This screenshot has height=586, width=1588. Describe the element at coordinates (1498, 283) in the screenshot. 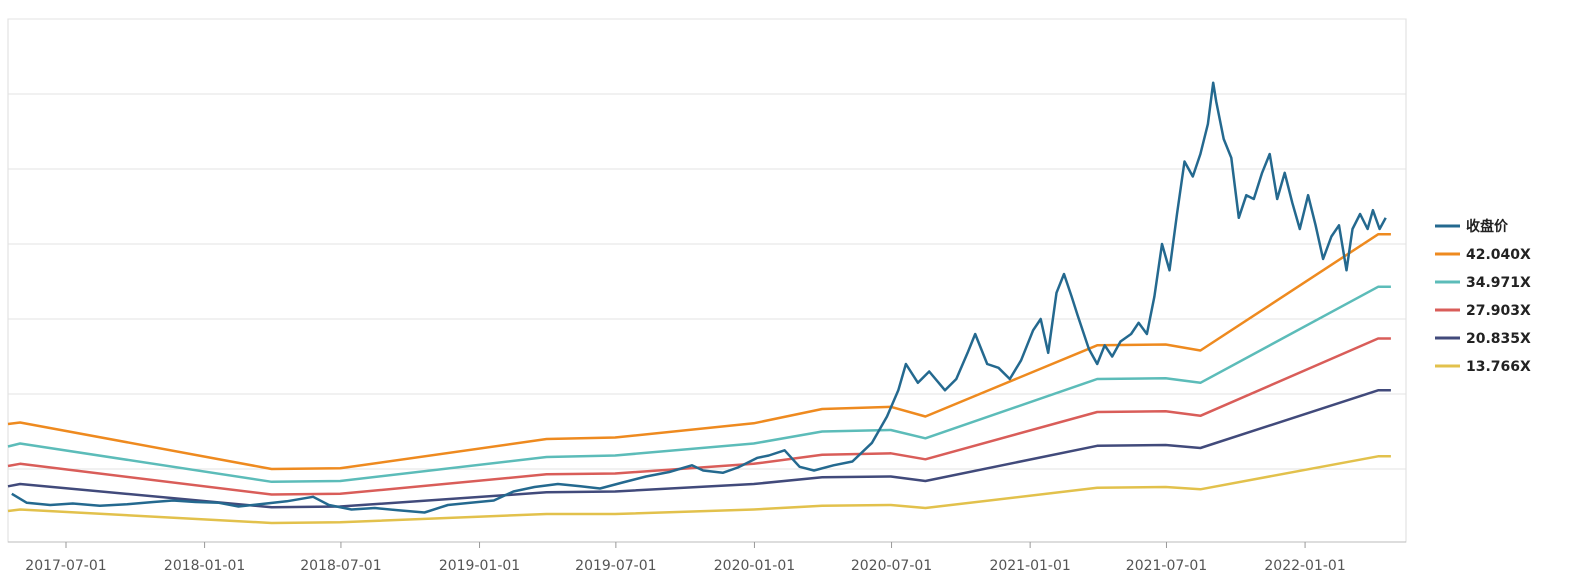

I see `legend-item-label: 34.971X` at that location.